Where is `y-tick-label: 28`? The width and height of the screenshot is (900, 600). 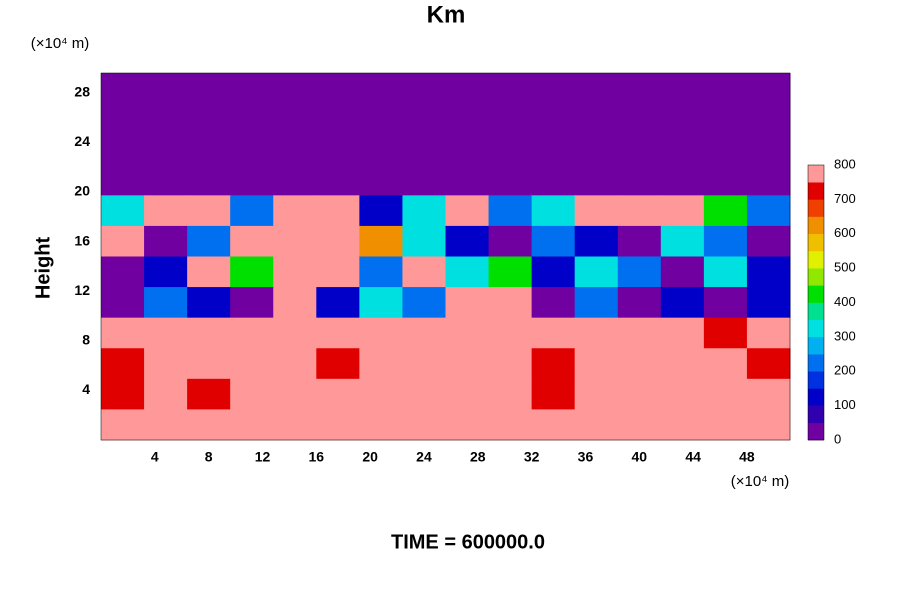
y-tick-label: 28 is located at coordinates (82, 92).